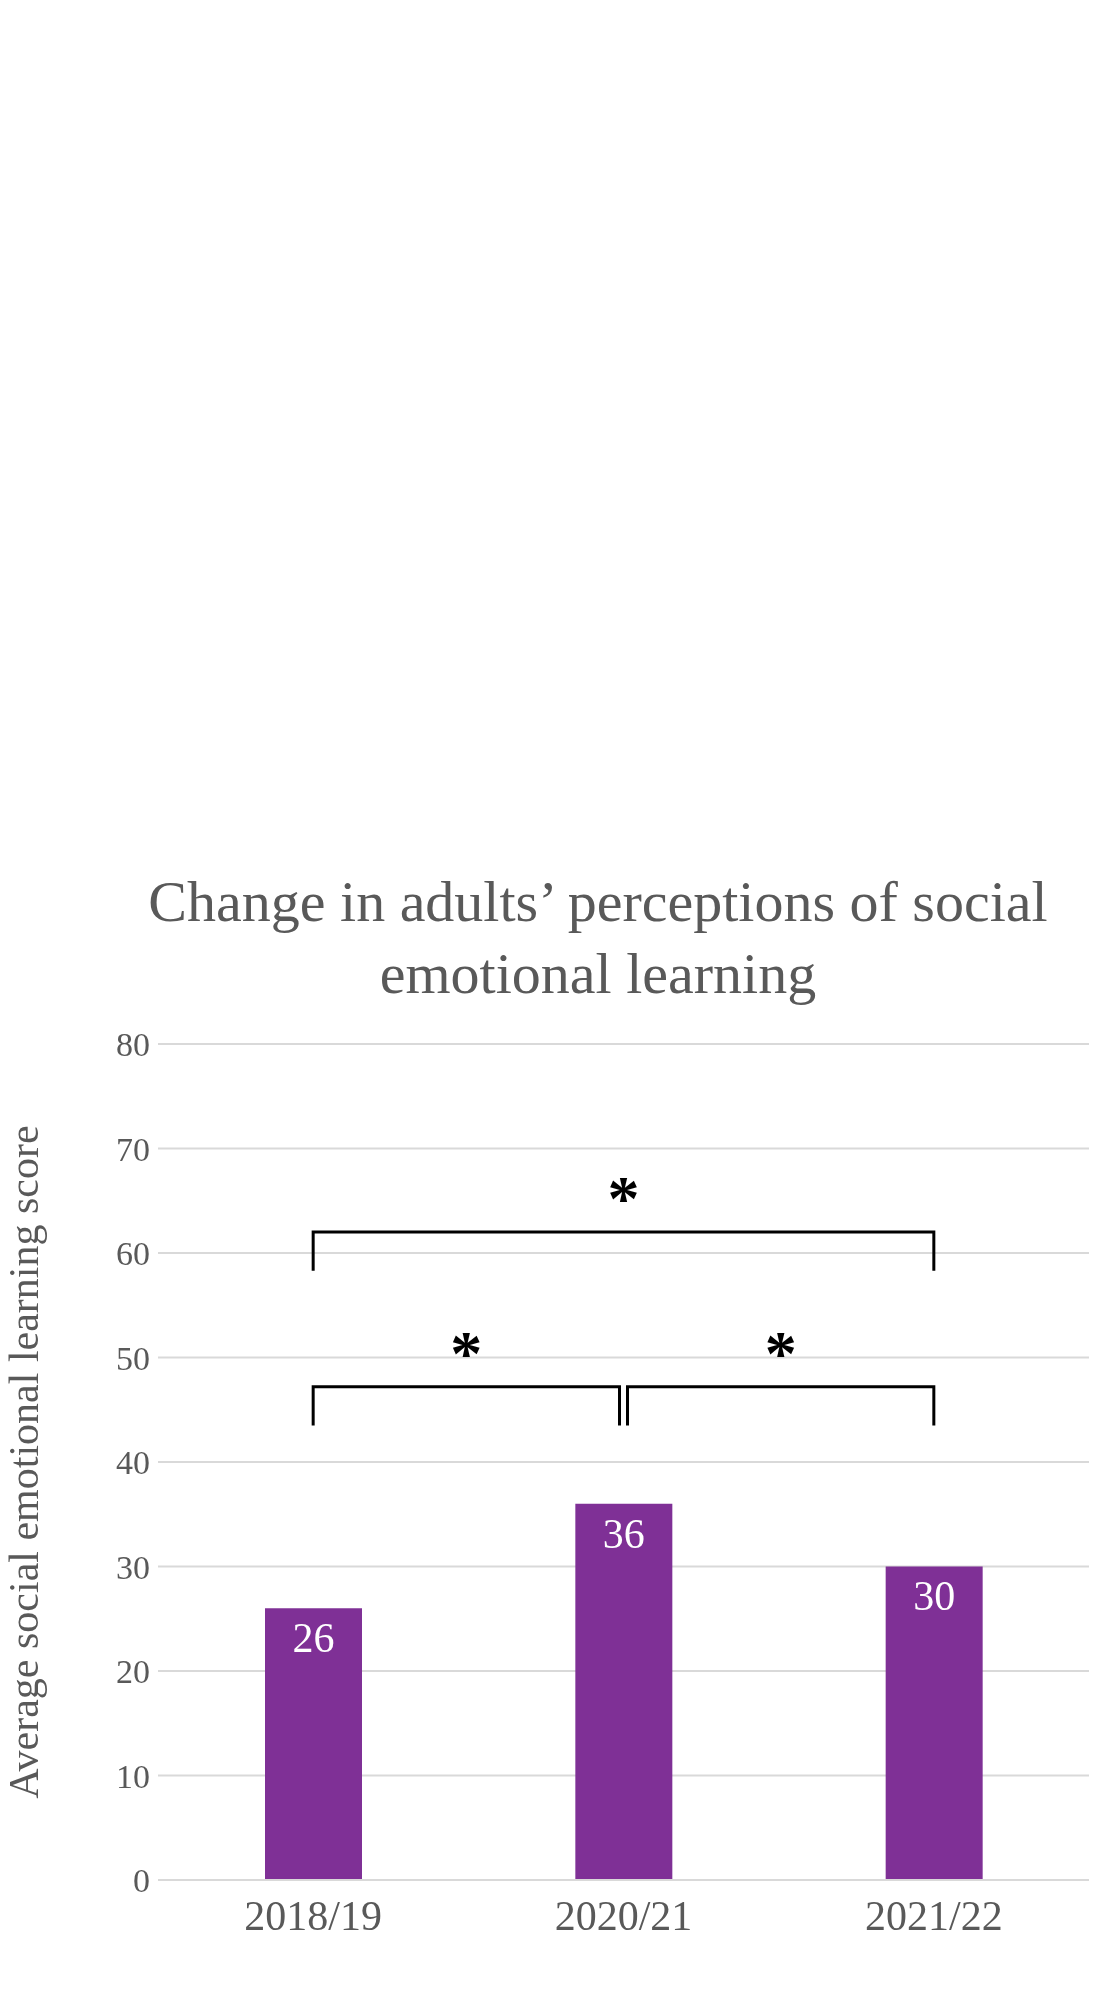 This screenshot has height=1997, width=1097. Describe the element at coordinates (133, 1358) in the screenshot. I see `y-tick-label: 50` at that location.